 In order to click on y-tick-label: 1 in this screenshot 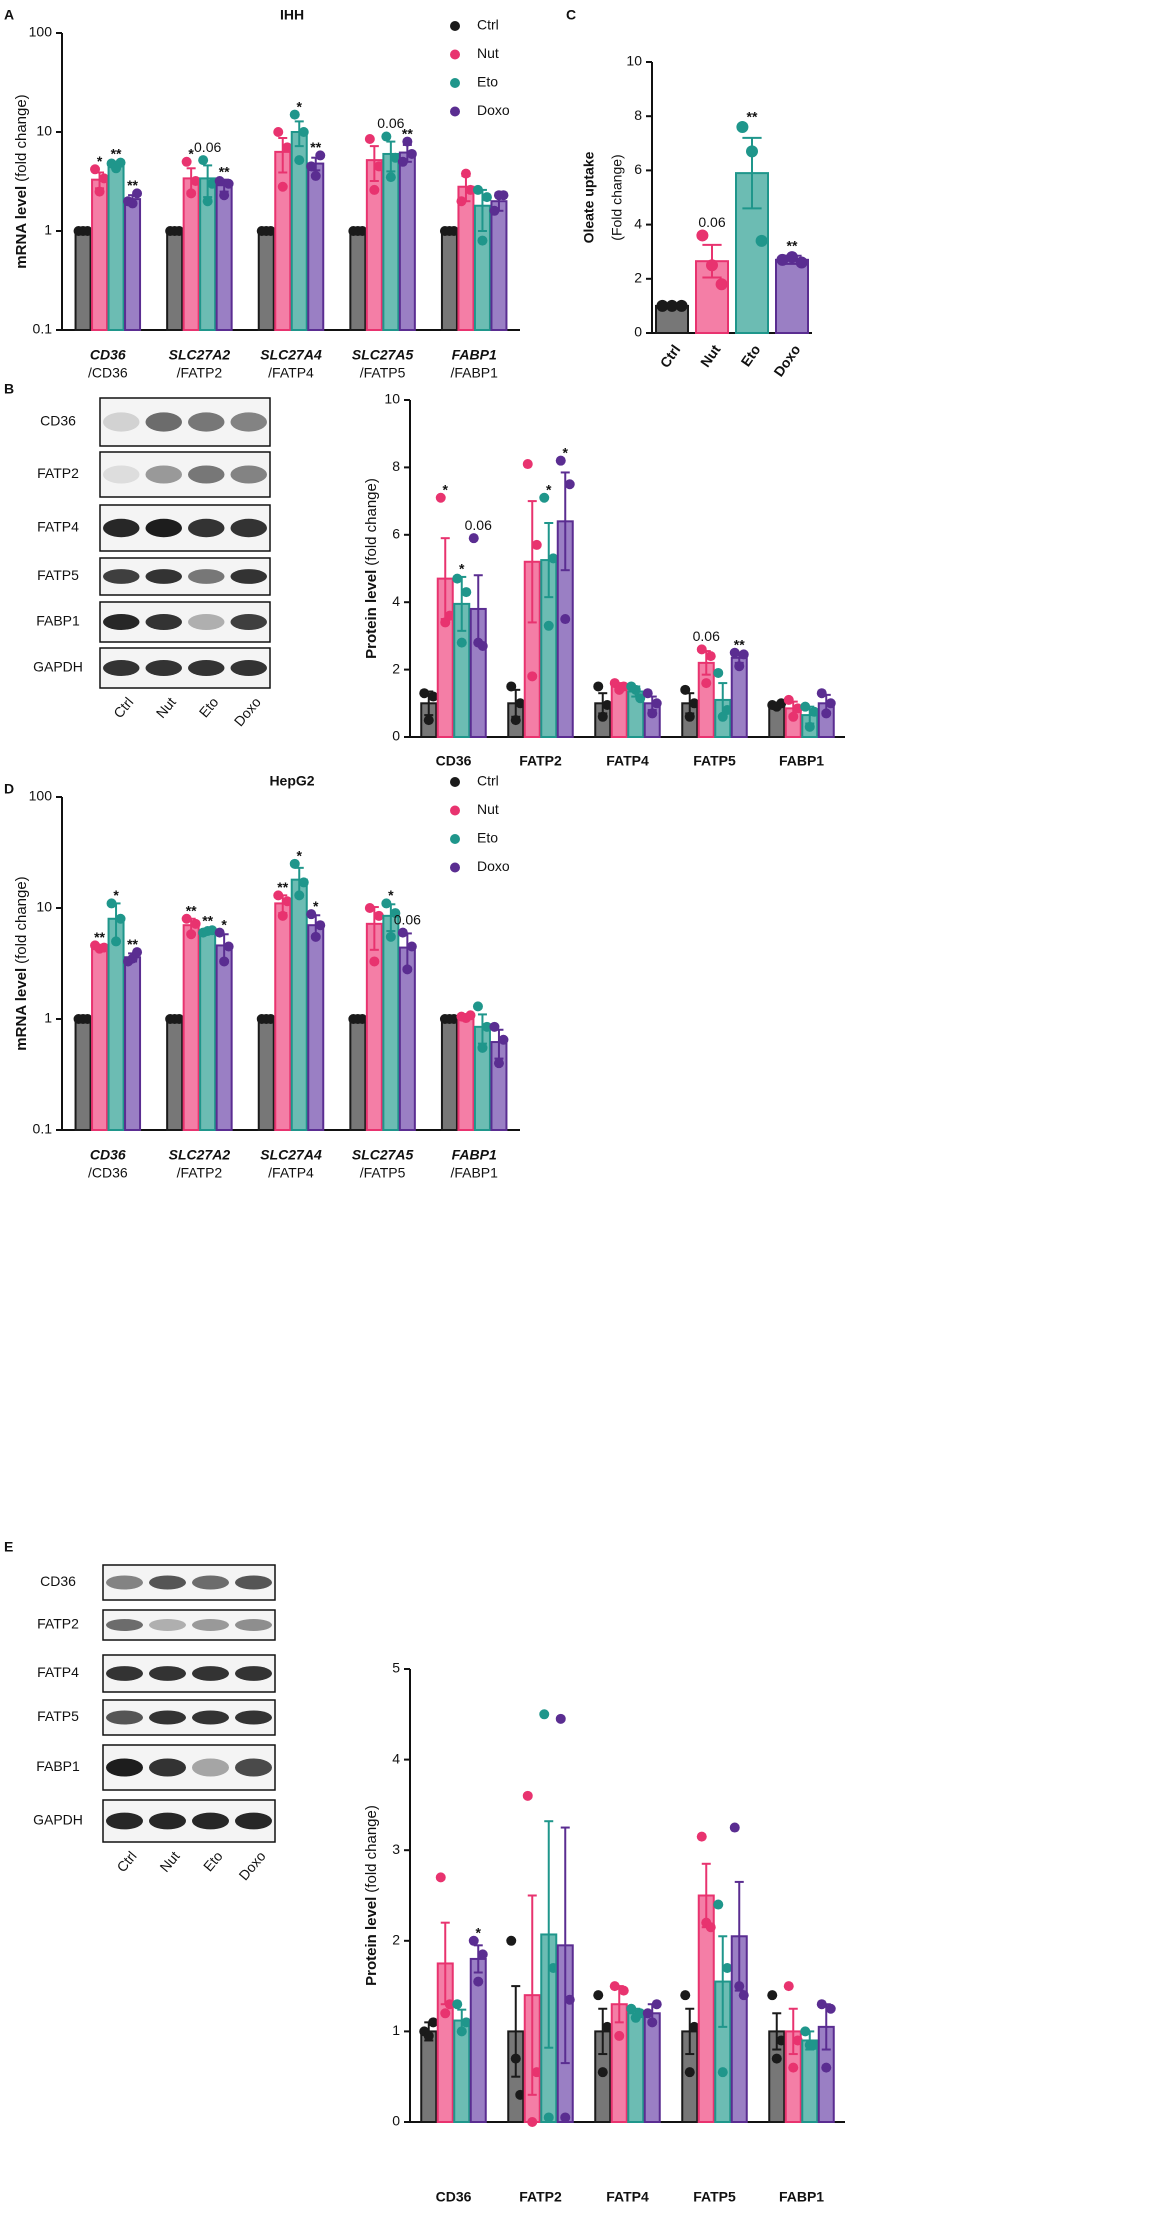, I will do `click(396, 2030)`.